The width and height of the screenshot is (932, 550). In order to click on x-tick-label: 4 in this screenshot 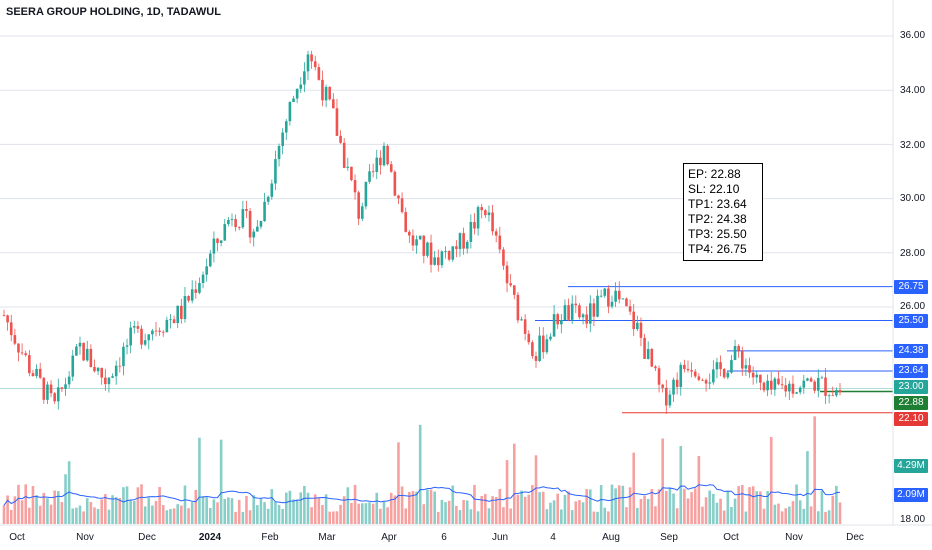, I will do `click(553, 537)`.